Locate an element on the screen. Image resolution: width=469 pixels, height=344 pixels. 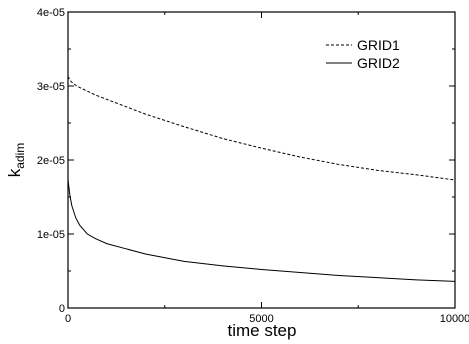
x-tick-label: 0 is located at coordinates (68, 319).